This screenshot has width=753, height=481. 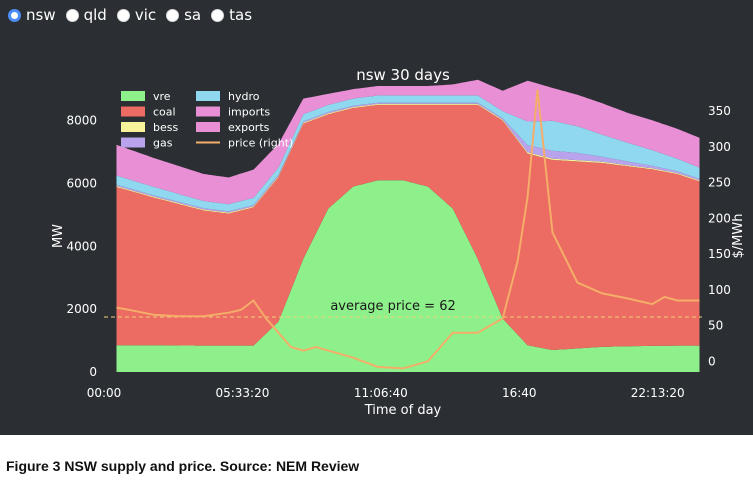 What do you see at coordinates (81, 183) in the screenshot?
I see `y-tick-label: 6000` at bounding box center [81, 183].